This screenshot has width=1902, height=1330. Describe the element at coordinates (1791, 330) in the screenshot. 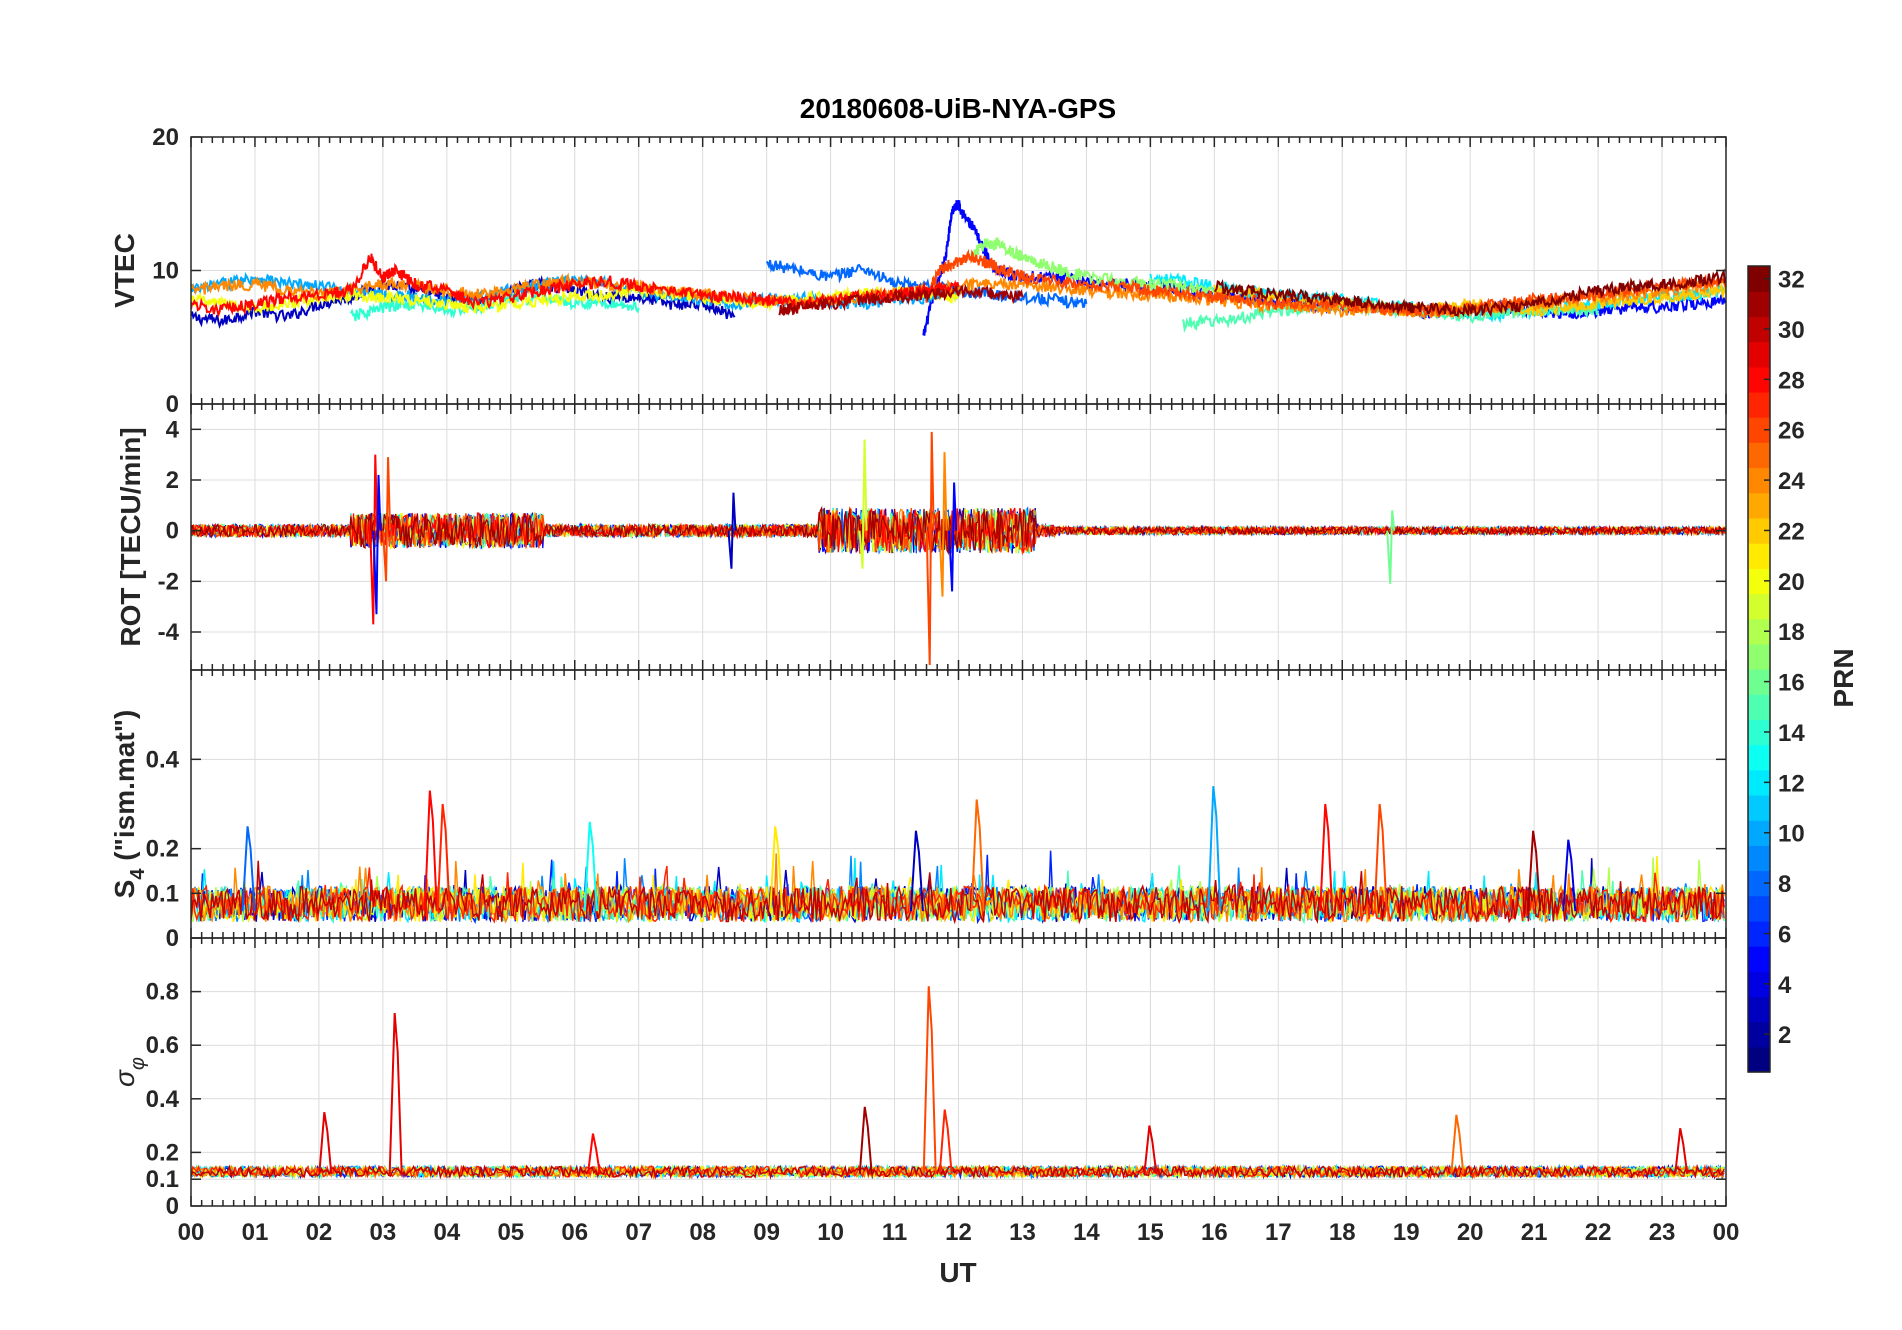

I see `colorbar-tick-label: 30` at that location.